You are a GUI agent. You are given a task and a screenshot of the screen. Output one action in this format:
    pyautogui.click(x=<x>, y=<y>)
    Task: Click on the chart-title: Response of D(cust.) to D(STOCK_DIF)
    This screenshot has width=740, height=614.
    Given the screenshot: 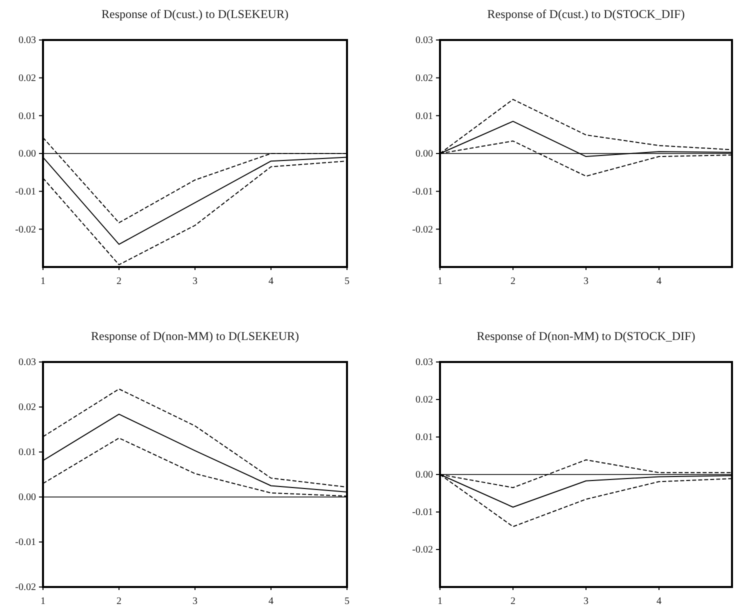 What is the action you would take?
    pyautogui.click(x=586, y=14)
    